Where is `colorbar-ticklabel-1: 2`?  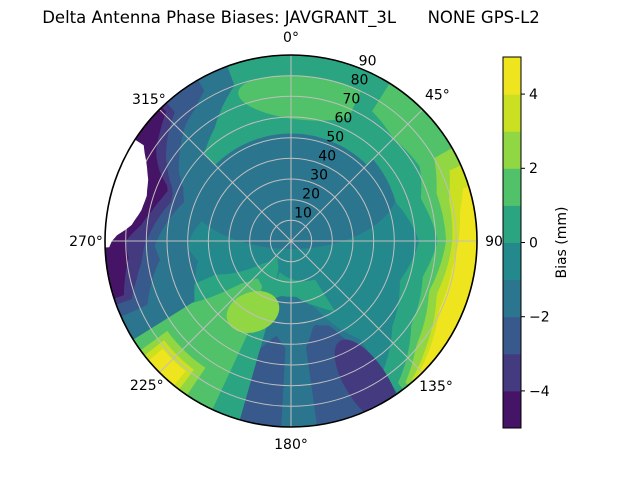
colorbar-ticklabel-1: 2 is located at coordinates (533, 169).